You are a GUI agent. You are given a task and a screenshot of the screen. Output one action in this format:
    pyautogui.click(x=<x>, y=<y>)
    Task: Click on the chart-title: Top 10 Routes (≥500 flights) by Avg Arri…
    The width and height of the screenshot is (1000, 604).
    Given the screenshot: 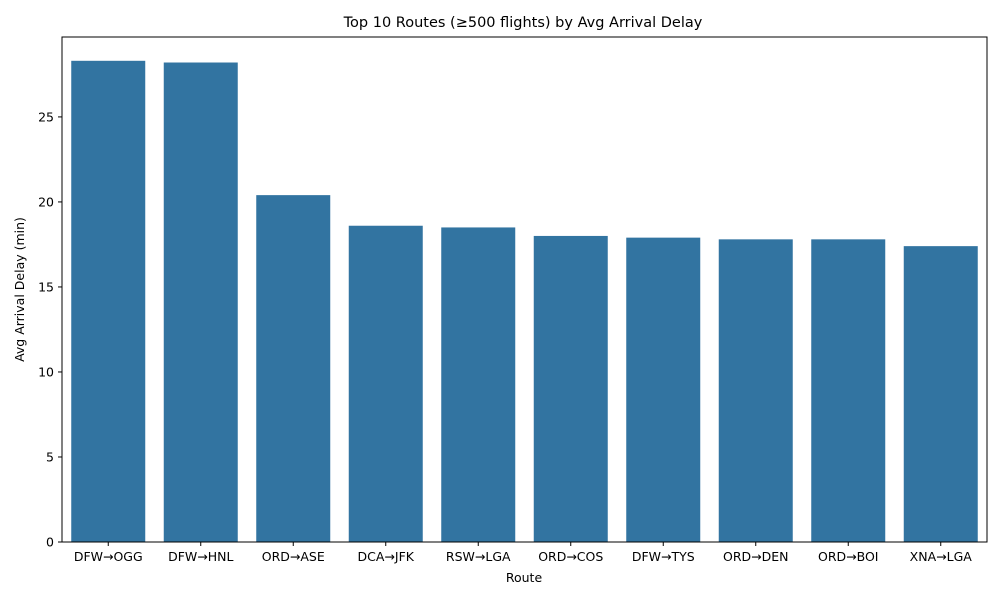 What is the action you would take?
    pyautogui.click(x=523, y=23)
    